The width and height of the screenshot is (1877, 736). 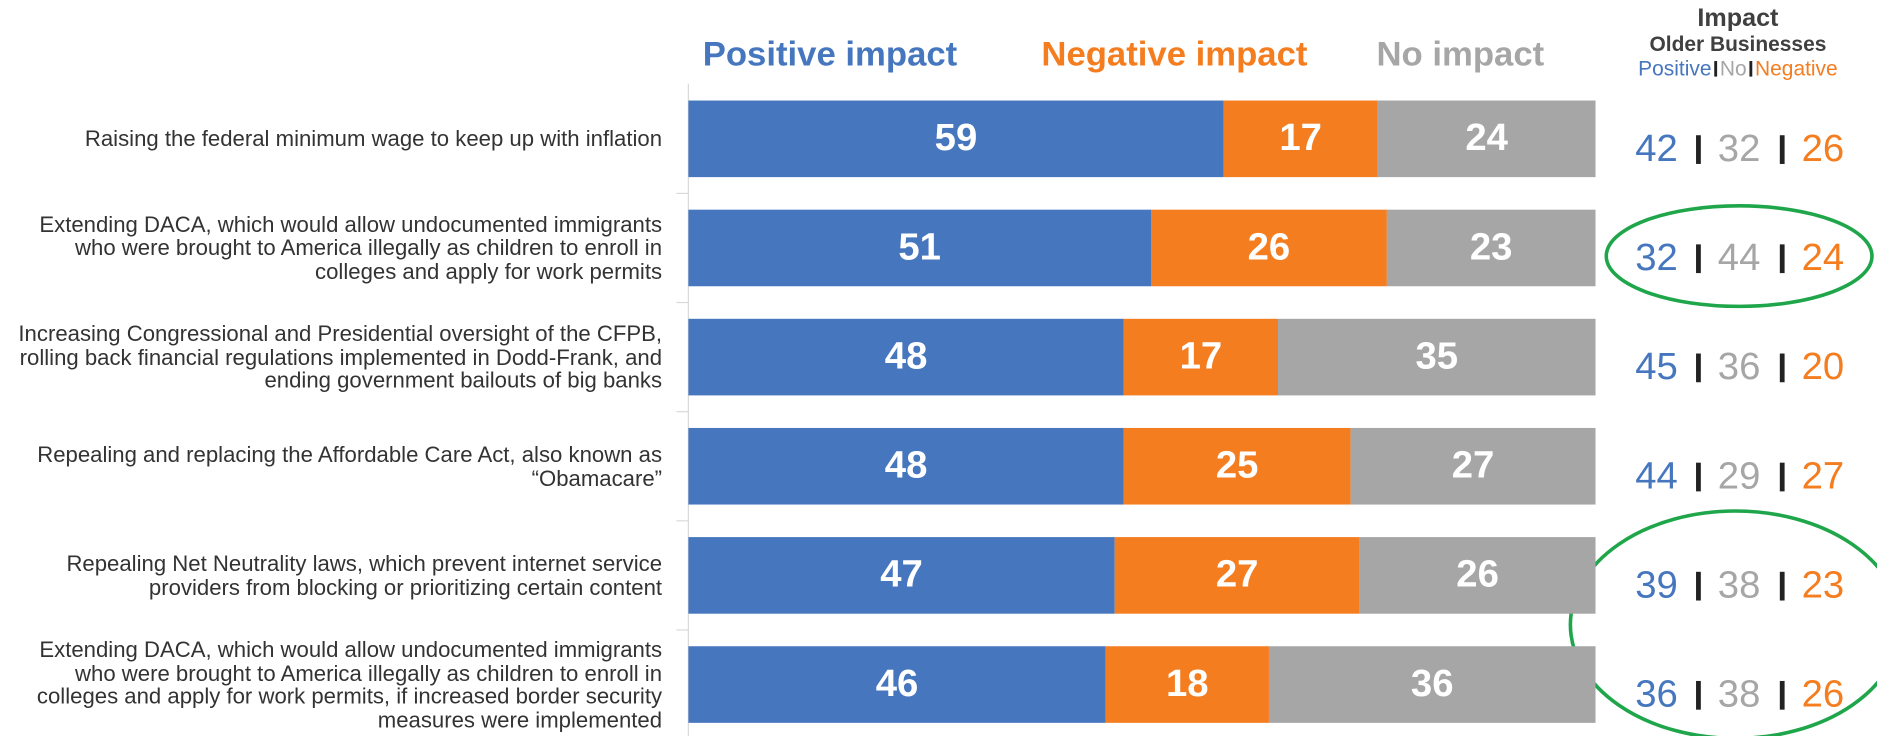 I want to click on data-label: 35, so click(x=1436, y=355).